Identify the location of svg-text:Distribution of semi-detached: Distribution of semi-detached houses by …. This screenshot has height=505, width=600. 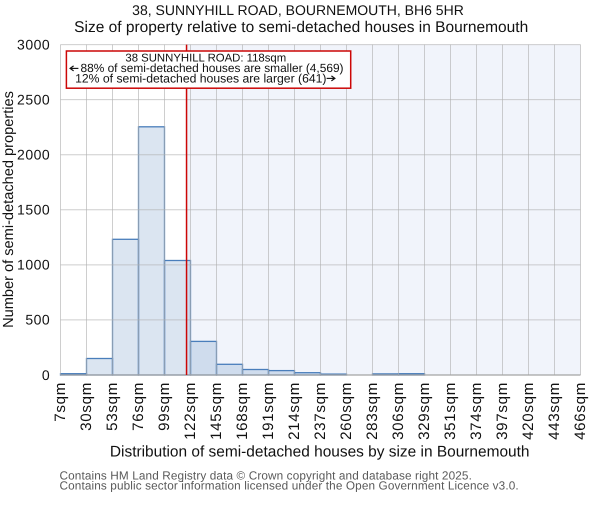
(320, 451).